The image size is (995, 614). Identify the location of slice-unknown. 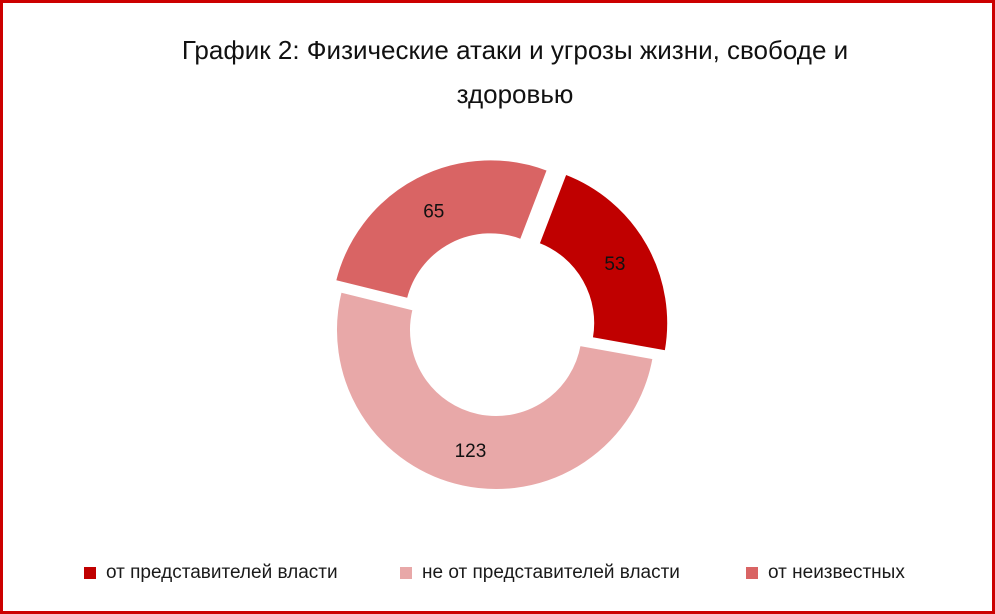
(441, 229).